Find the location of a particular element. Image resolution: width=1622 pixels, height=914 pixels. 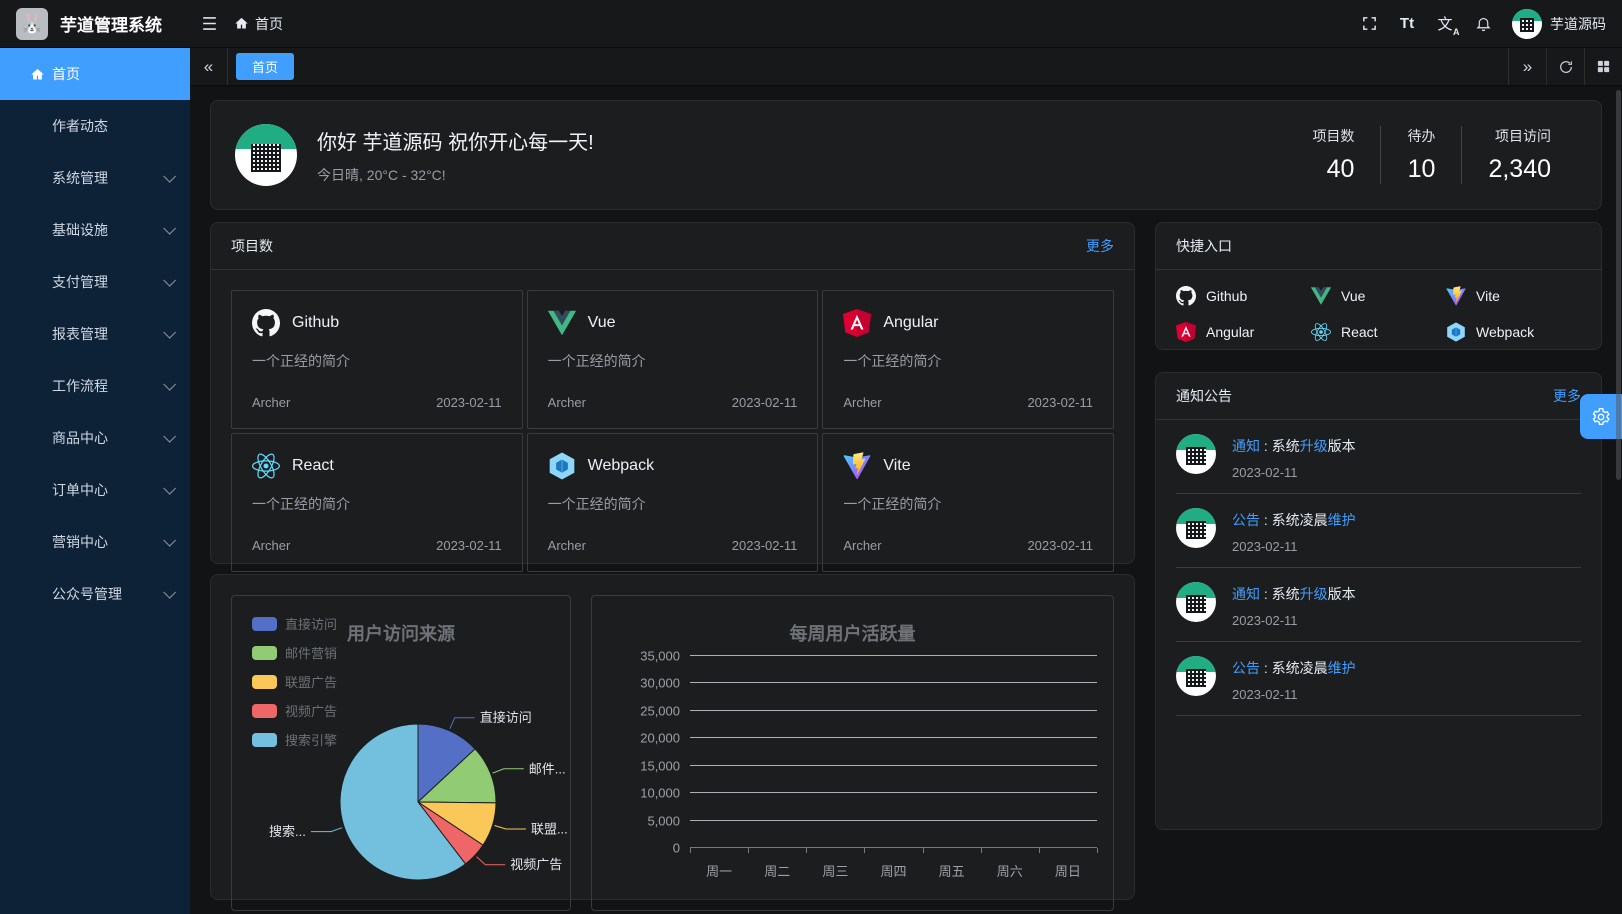

legend-item: 搜索引擎 is located at coordinates (294, 739).